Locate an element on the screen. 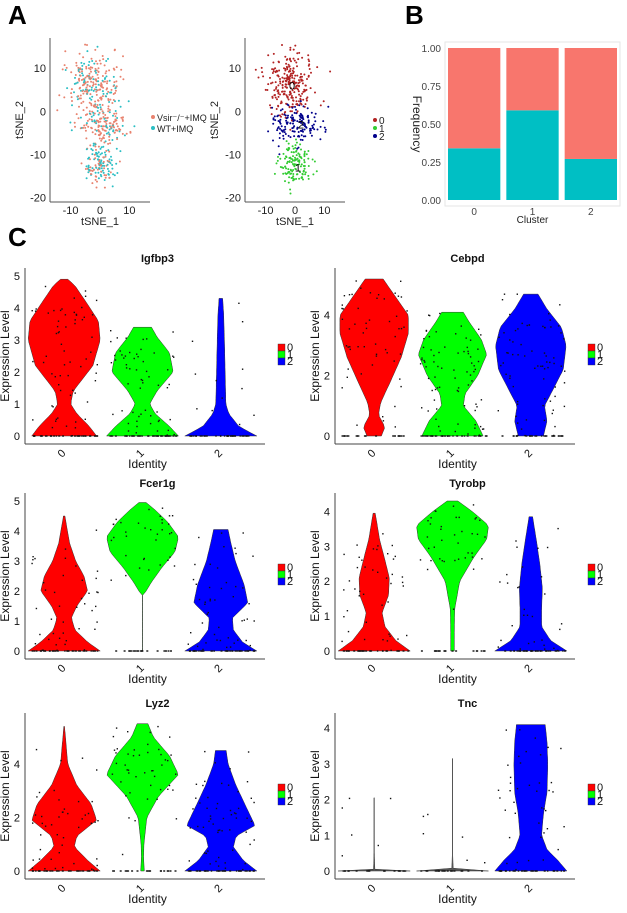 The image size is (627, 913). y-tick-label: -10 is located at coordinates (38, 156).